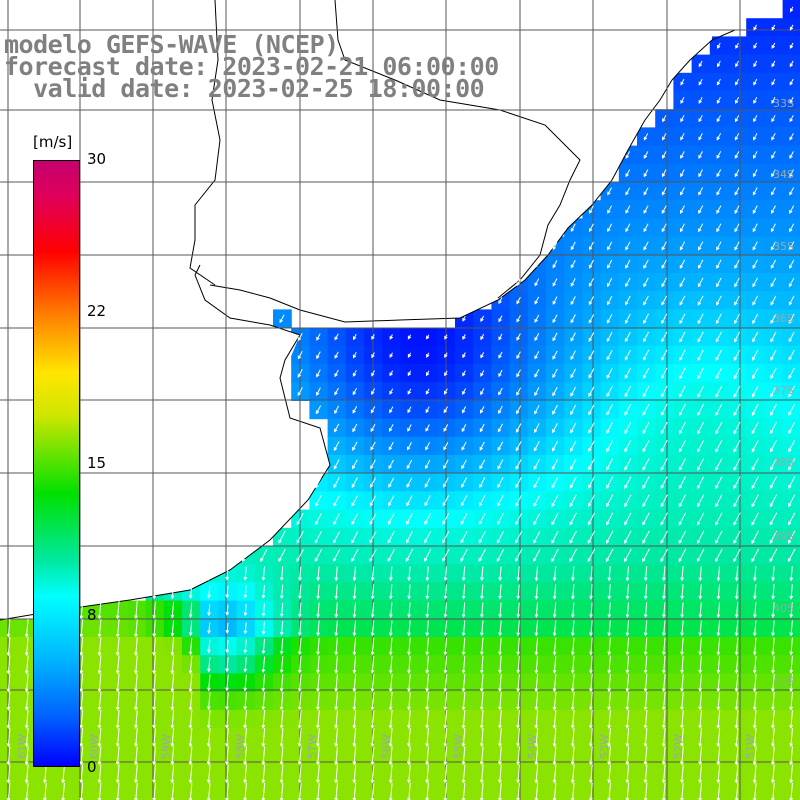 This screenshot has height=800, width=800. What do you see at coordinates (97, 159) in the screenshot?
I see `colorbar-tick-30: 30` at bounding box center [97, 159].